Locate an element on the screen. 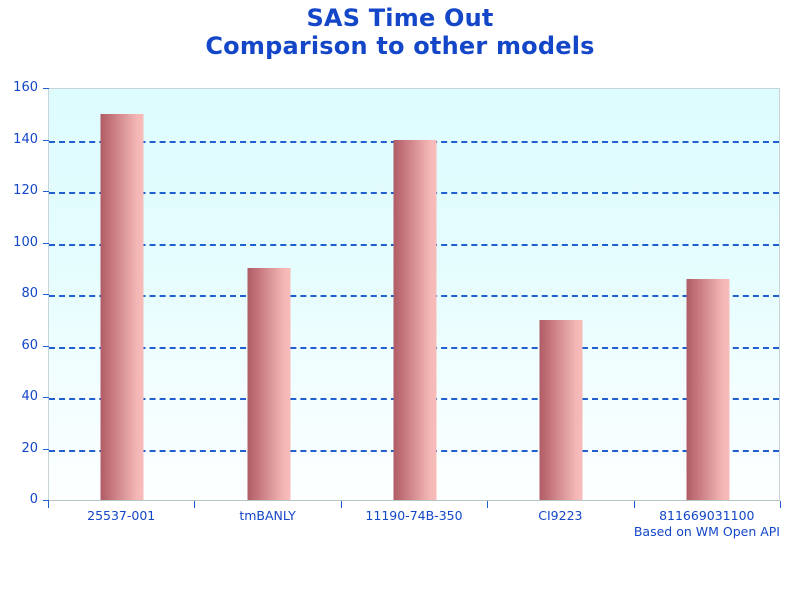 This screenshot has height=600, width=800. x-axis-tick-label: tmBANLY is located at coordinates (267, 515).